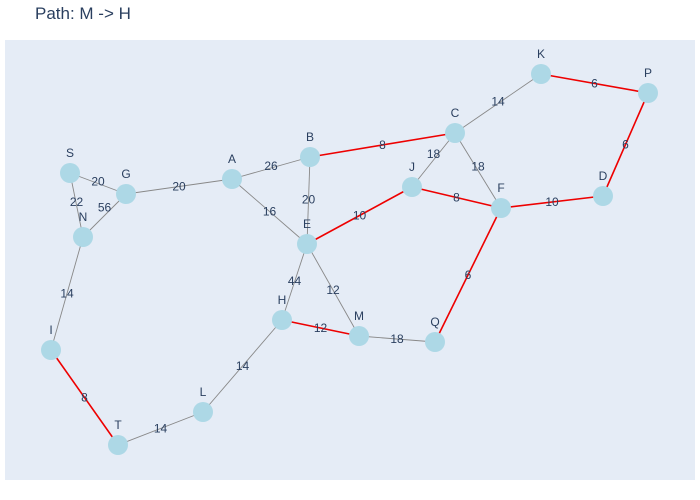  I want to click on edge-G-A, so click(179, 186).